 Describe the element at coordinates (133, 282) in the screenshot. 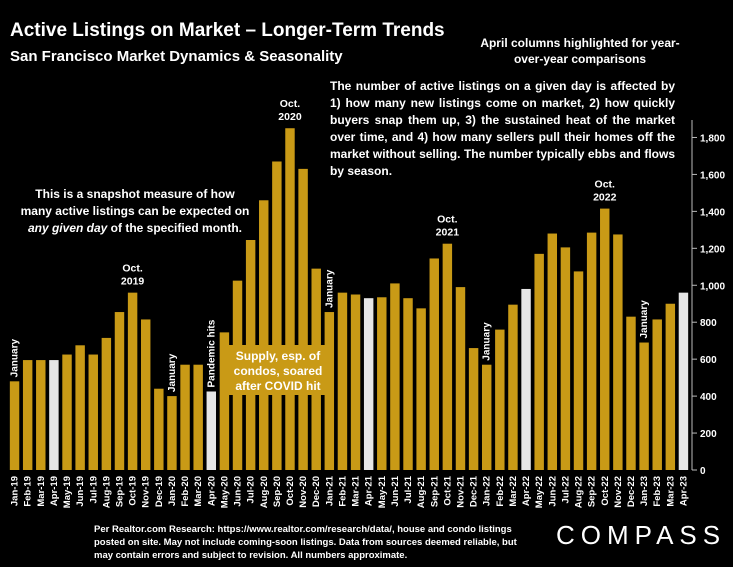

I see `annotation-oct-19-line: 2019` at that location.